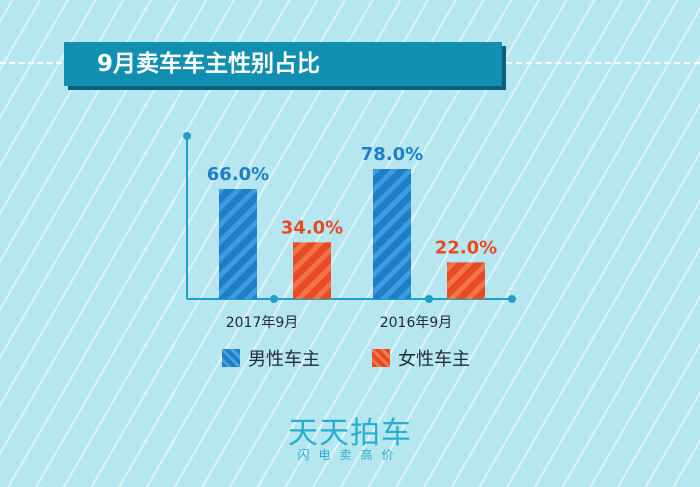  Describe the element at coordinates (392, 154) in the screenshot. I see `data-label-male-1: 78.0%` at that location.